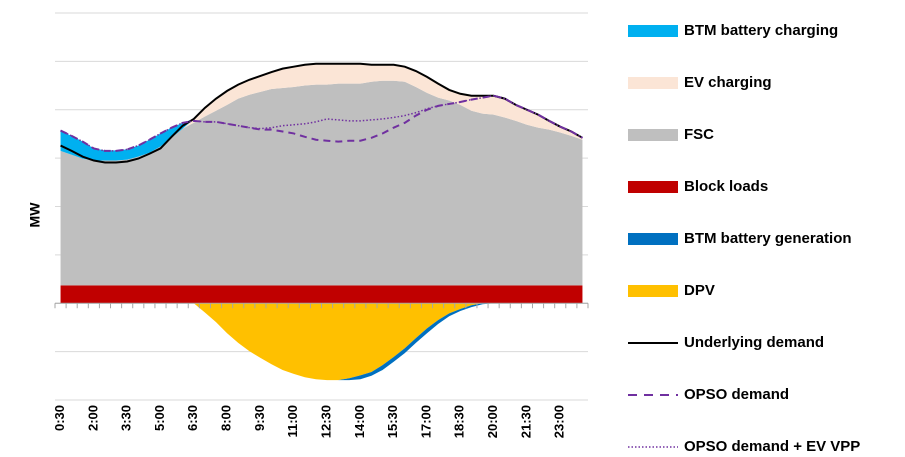 This screenshot has width=905, height=457. What do you see at coordinates (259, 418) in the screenshot?
I see `x-tick-label: 9:30` at bounding box center [259, 418].